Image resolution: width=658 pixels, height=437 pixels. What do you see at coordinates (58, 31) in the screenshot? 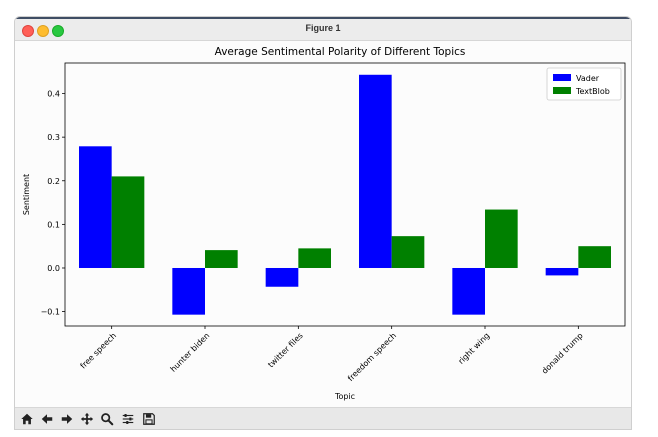
I see `maximize-window-button` at bounding box center [58, 31].